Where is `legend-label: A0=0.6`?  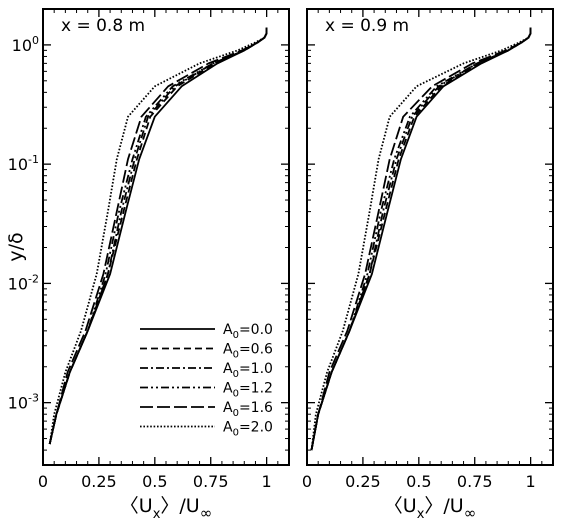 legend-label: A0=0.6 is located at coordinates (248, 351).